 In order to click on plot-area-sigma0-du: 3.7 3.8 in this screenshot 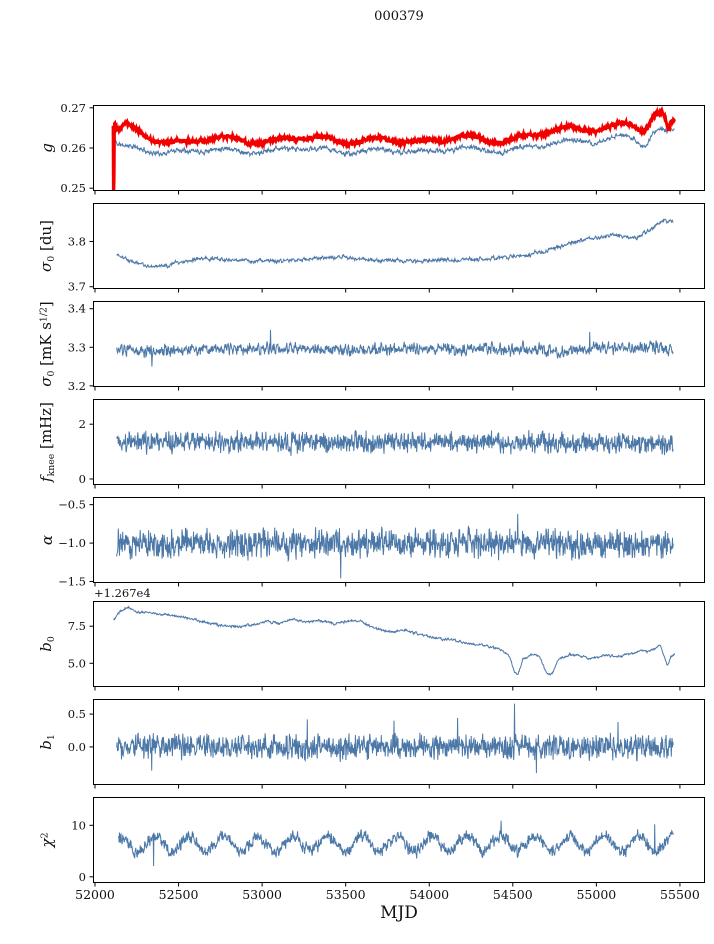, I will do `click(386, 248)`.